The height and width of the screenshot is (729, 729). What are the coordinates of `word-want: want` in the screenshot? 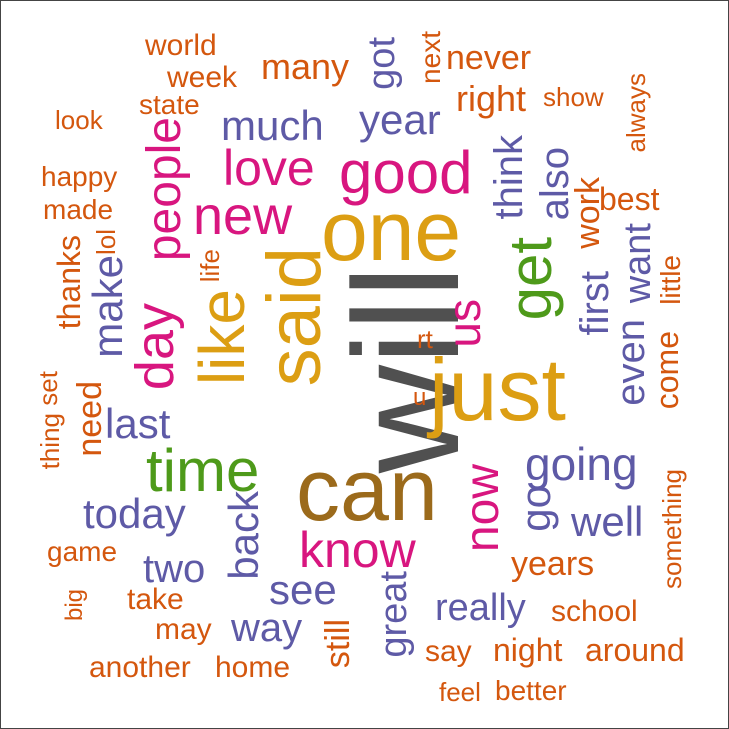 It's located at (638, 263).